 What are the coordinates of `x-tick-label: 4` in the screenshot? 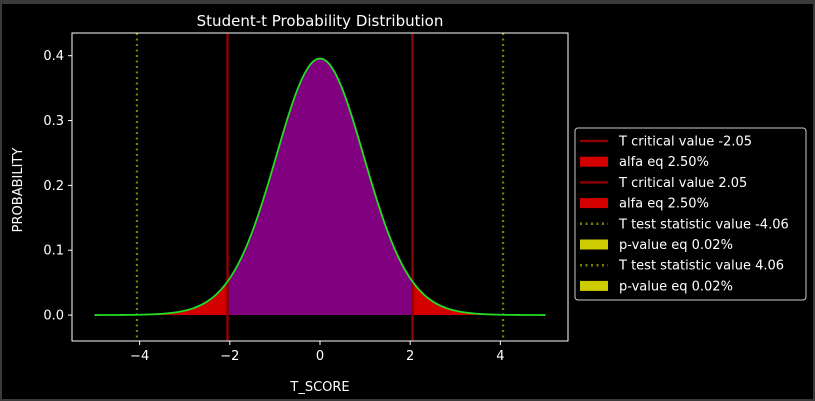 It's located at (500, 356).